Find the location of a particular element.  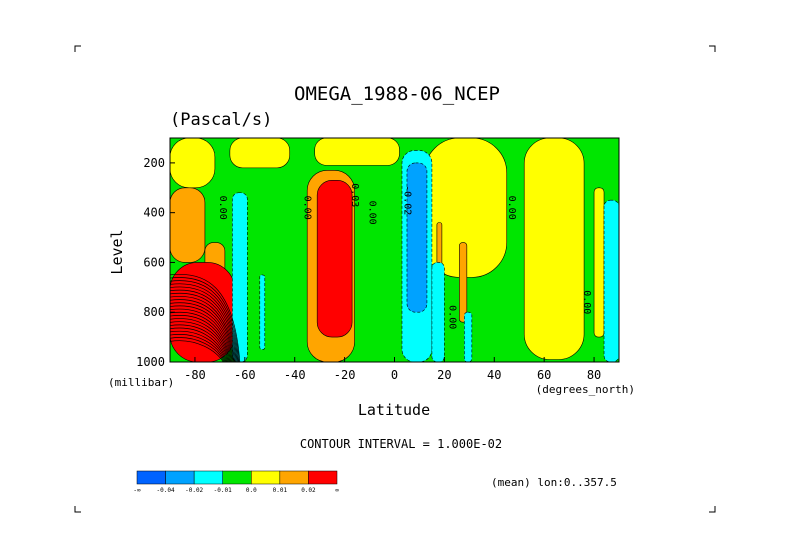

y-axis-label: Level is located at coordinates (117, 251).